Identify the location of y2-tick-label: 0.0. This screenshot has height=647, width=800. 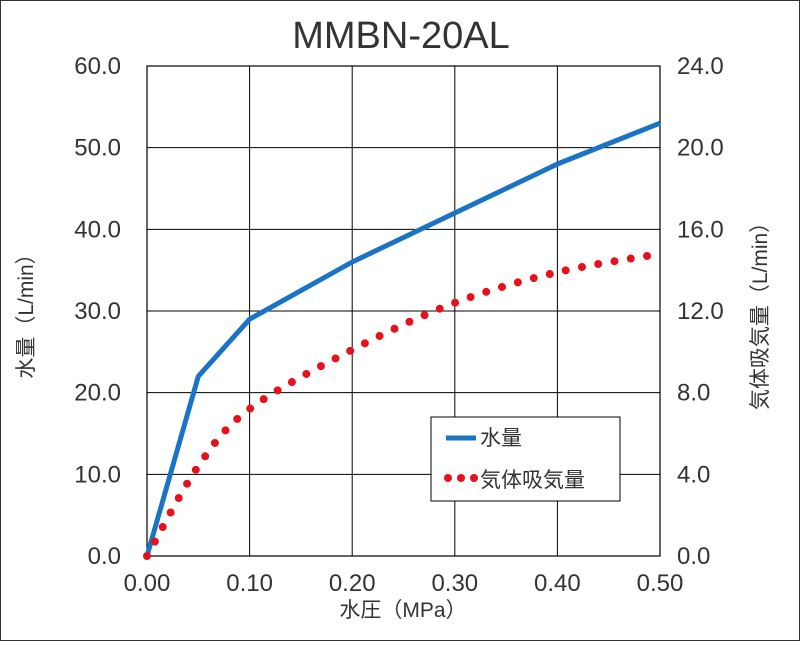
(693, 556).